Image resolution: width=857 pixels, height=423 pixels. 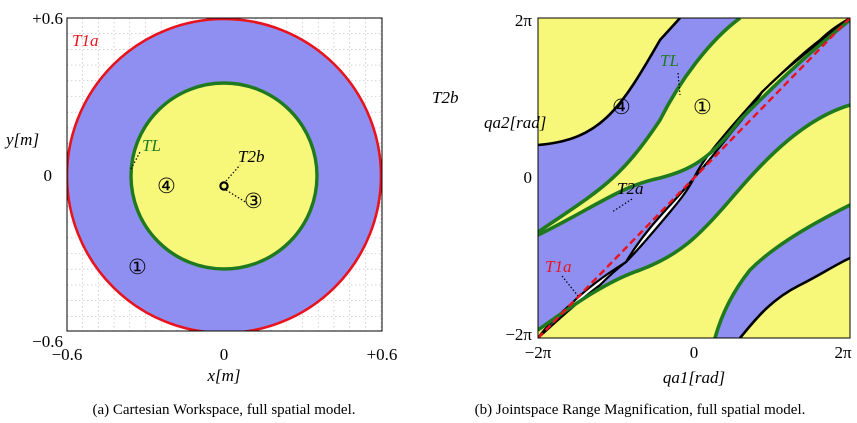 What do you see at coordinates (528, 177) in the screenshot?
I see `panel-b-y-tick-mid: 0` at bounding box center [528, 177].